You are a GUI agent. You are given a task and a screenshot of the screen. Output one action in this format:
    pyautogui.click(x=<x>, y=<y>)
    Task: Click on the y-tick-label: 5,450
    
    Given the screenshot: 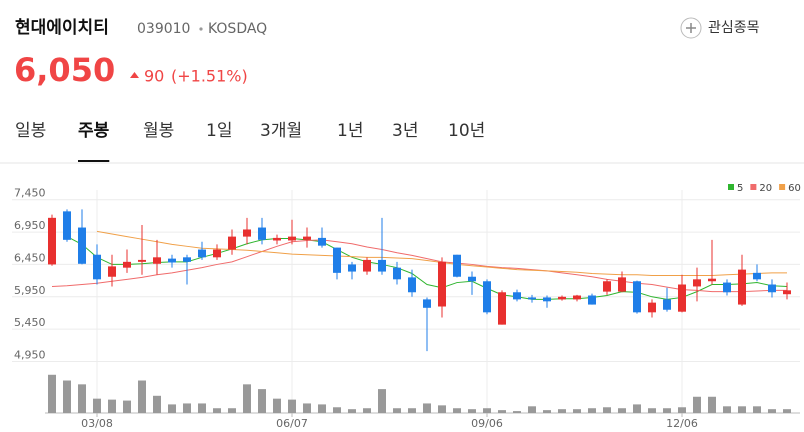 What is the action you would take?
    pyautogui.click(x=30, y=322)
    